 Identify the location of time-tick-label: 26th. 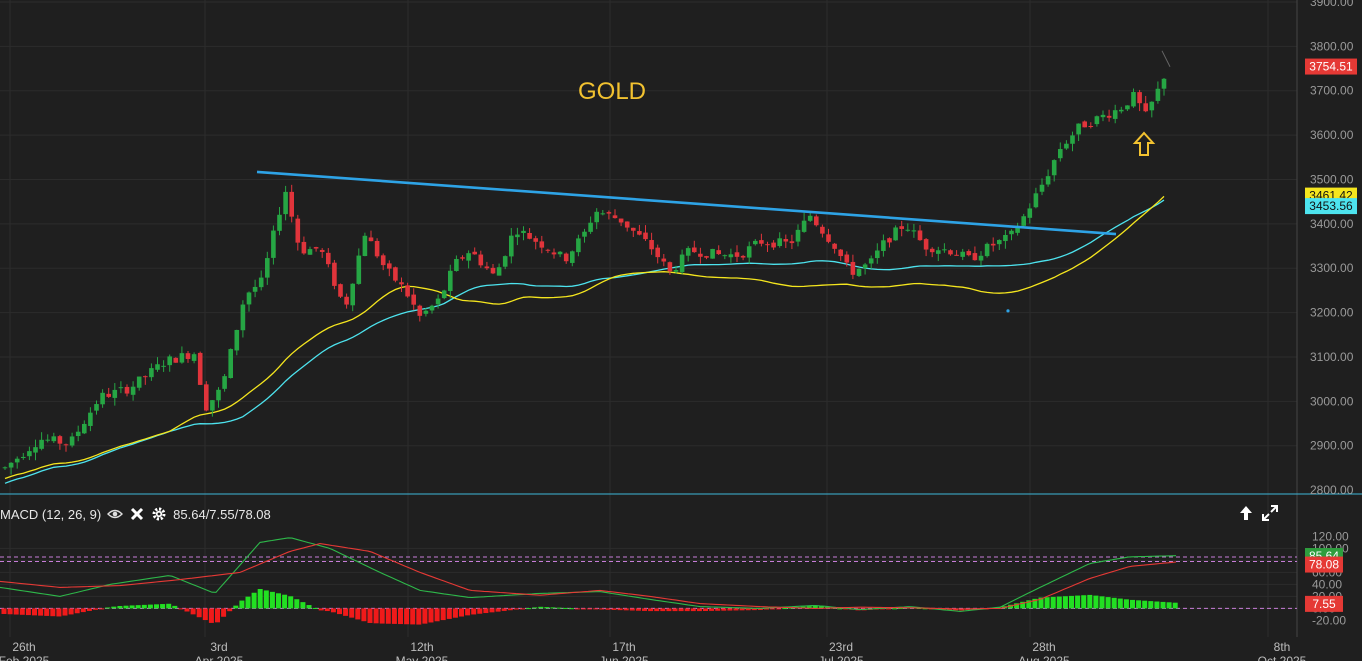
(23, 647).